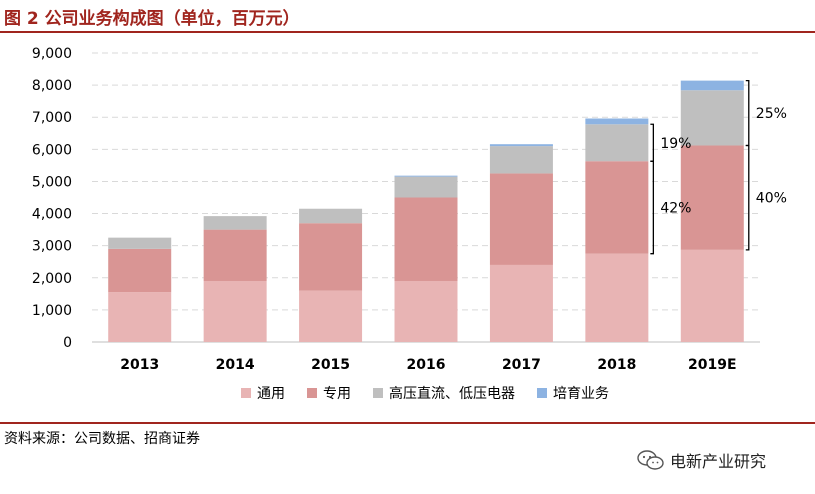 The height and width of the screenshot is (494, 815). What do you see at coordinates (235, 365) in the screenshot?
I see `x-tick-label: 2014` at bounding box center [235, 365].